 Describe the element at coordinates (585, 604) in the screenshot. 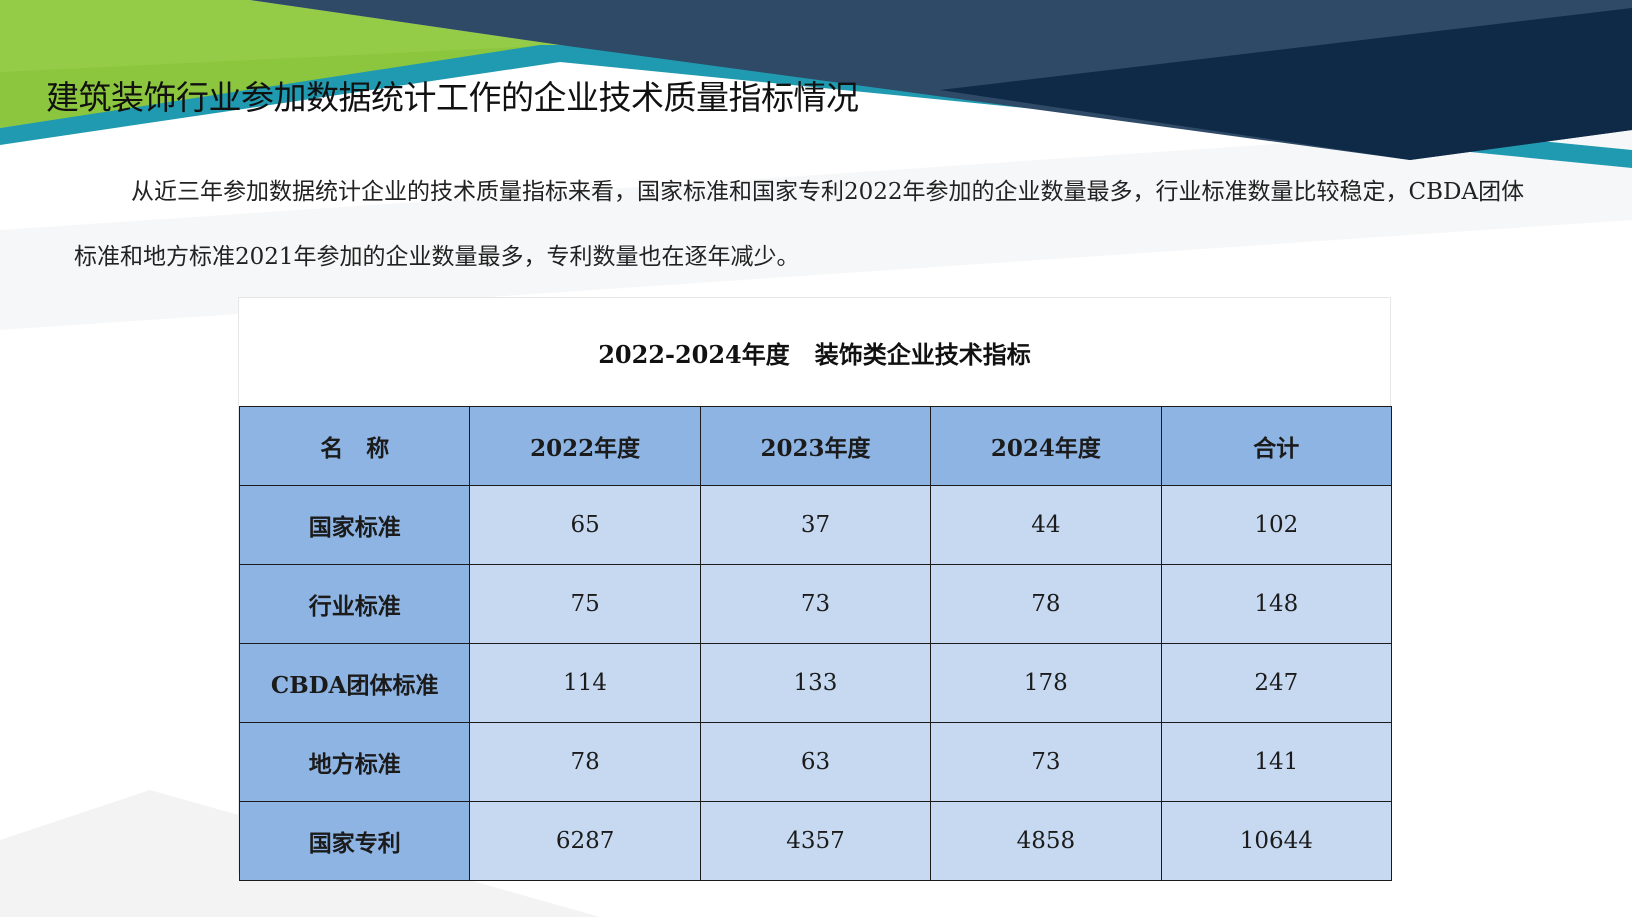

I see `table-cell: 75` at that location.